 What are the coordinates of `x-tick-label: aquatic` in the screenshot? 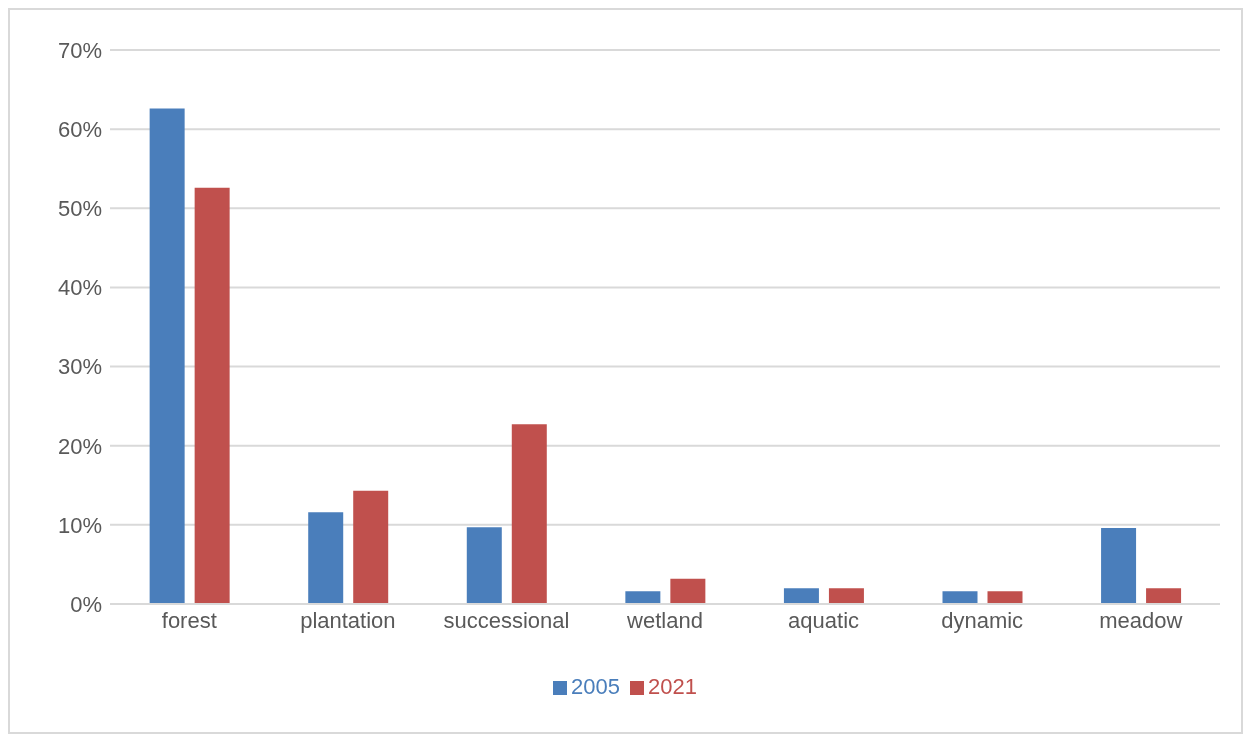 It's located at (824, 620).